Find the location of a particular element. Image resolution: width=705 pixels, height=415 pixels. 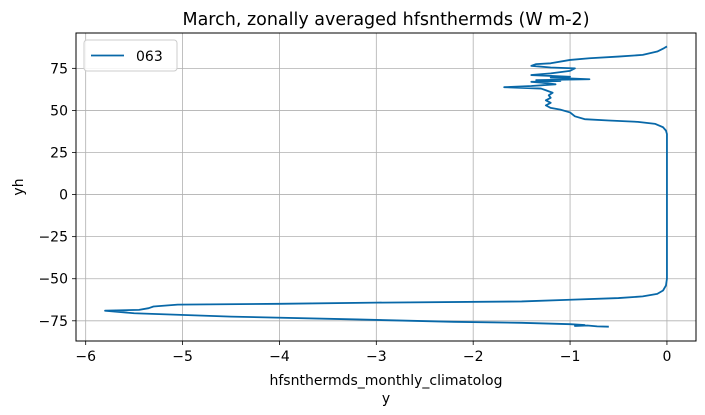

y-tick-label: 25 is located at coordinates (59, 153).